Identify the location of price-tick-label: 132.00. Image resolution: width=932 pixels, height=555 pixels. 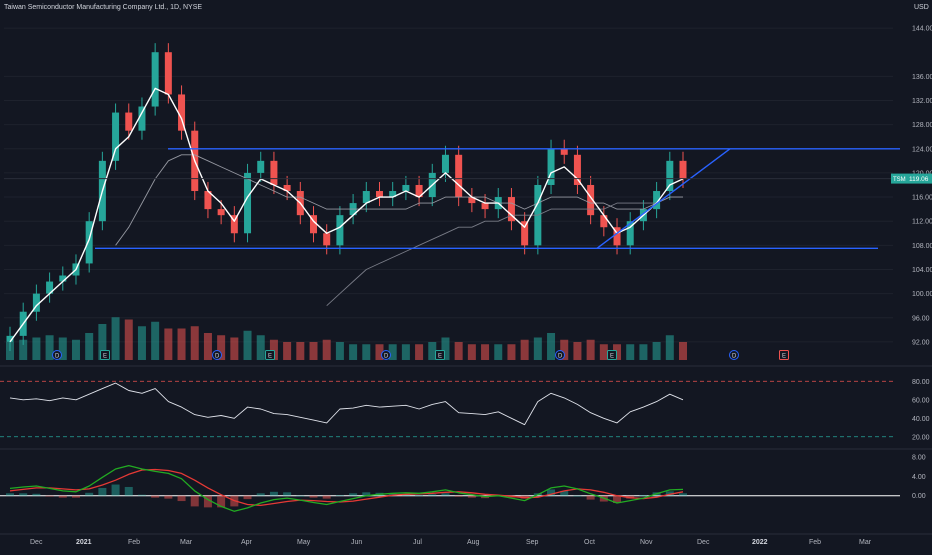
(922, 101).